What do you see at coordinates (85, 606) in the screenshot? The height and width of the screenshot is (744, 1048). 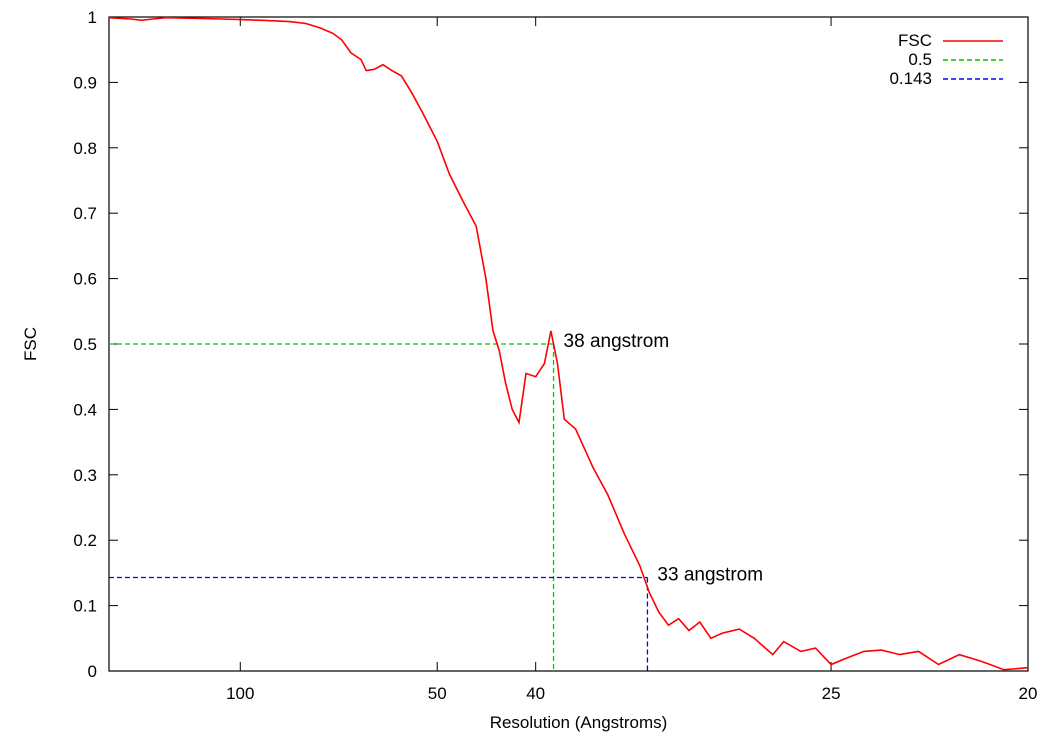 I see `y-tick-label: 0.1` at bounding box center [85, 606].